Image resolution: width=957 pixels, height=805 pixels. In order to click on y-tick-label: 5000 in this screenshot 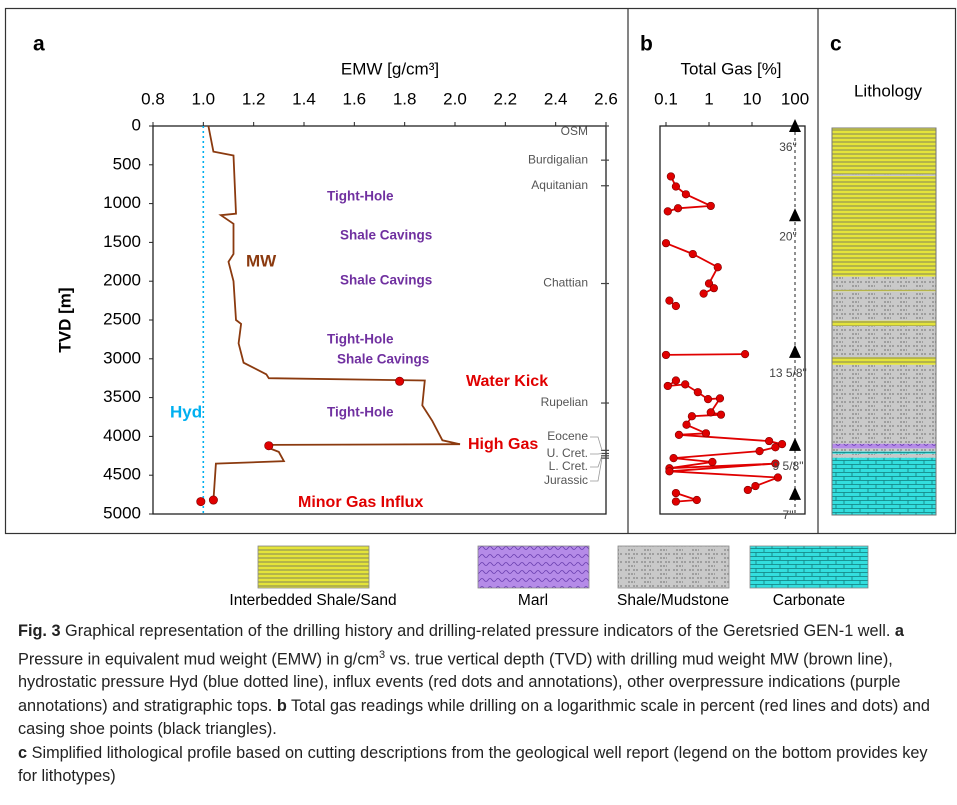, I will do `click(122, 512)`.